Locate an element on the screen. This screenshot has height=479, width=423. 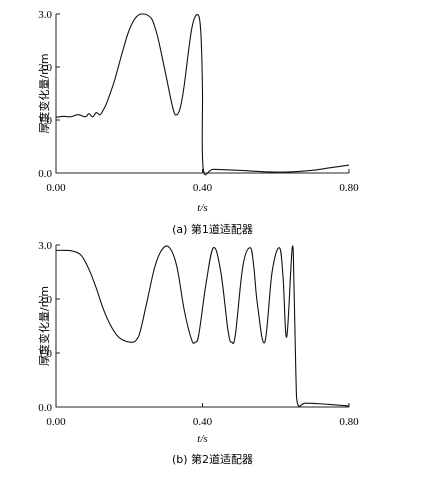
chart-caption: (b) 第2道适配器 is located at coordinates (212, 459).